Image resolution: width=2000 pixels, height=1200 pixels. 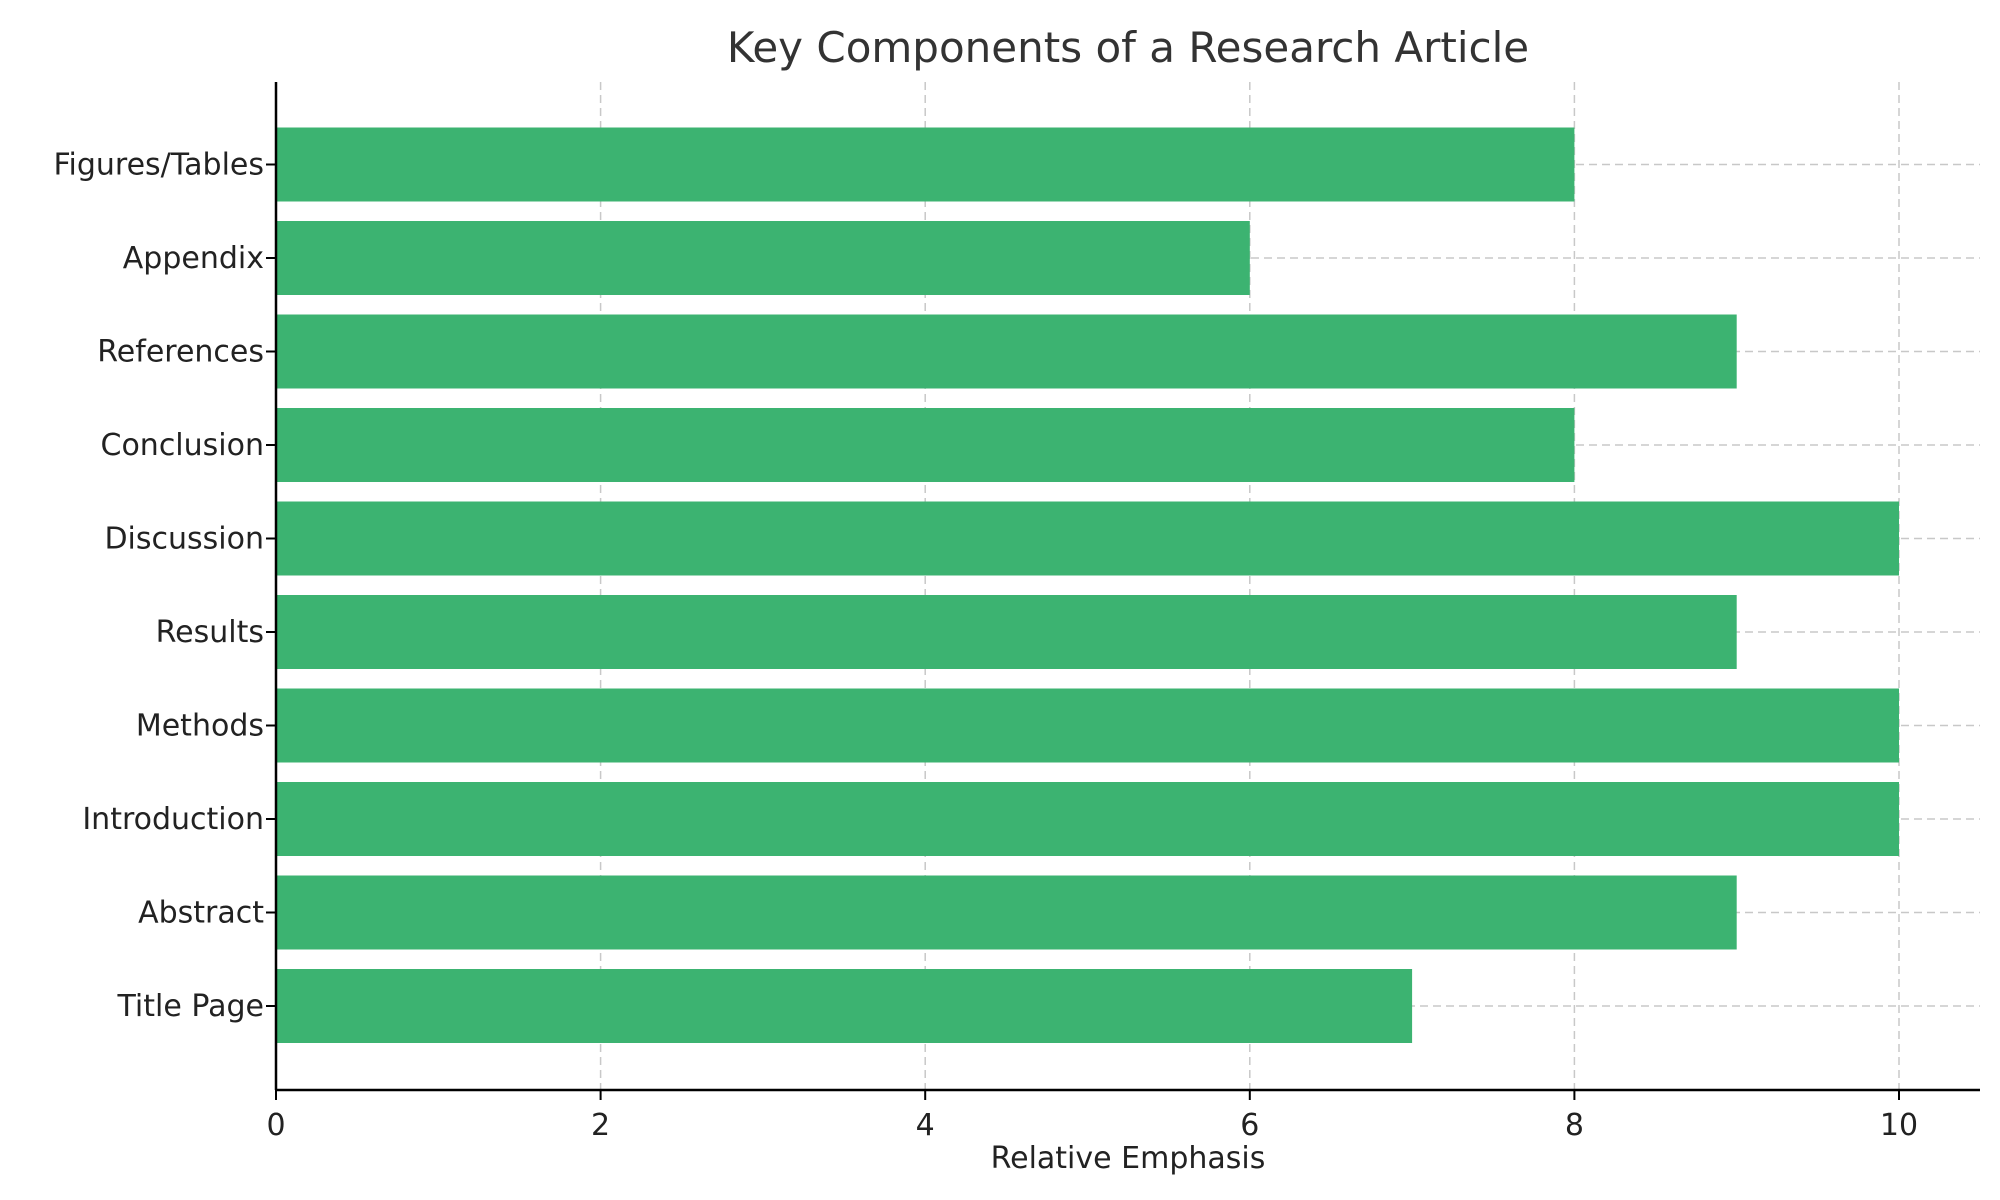 I want to click on bar-conclusion, so click(x=925, y=445).